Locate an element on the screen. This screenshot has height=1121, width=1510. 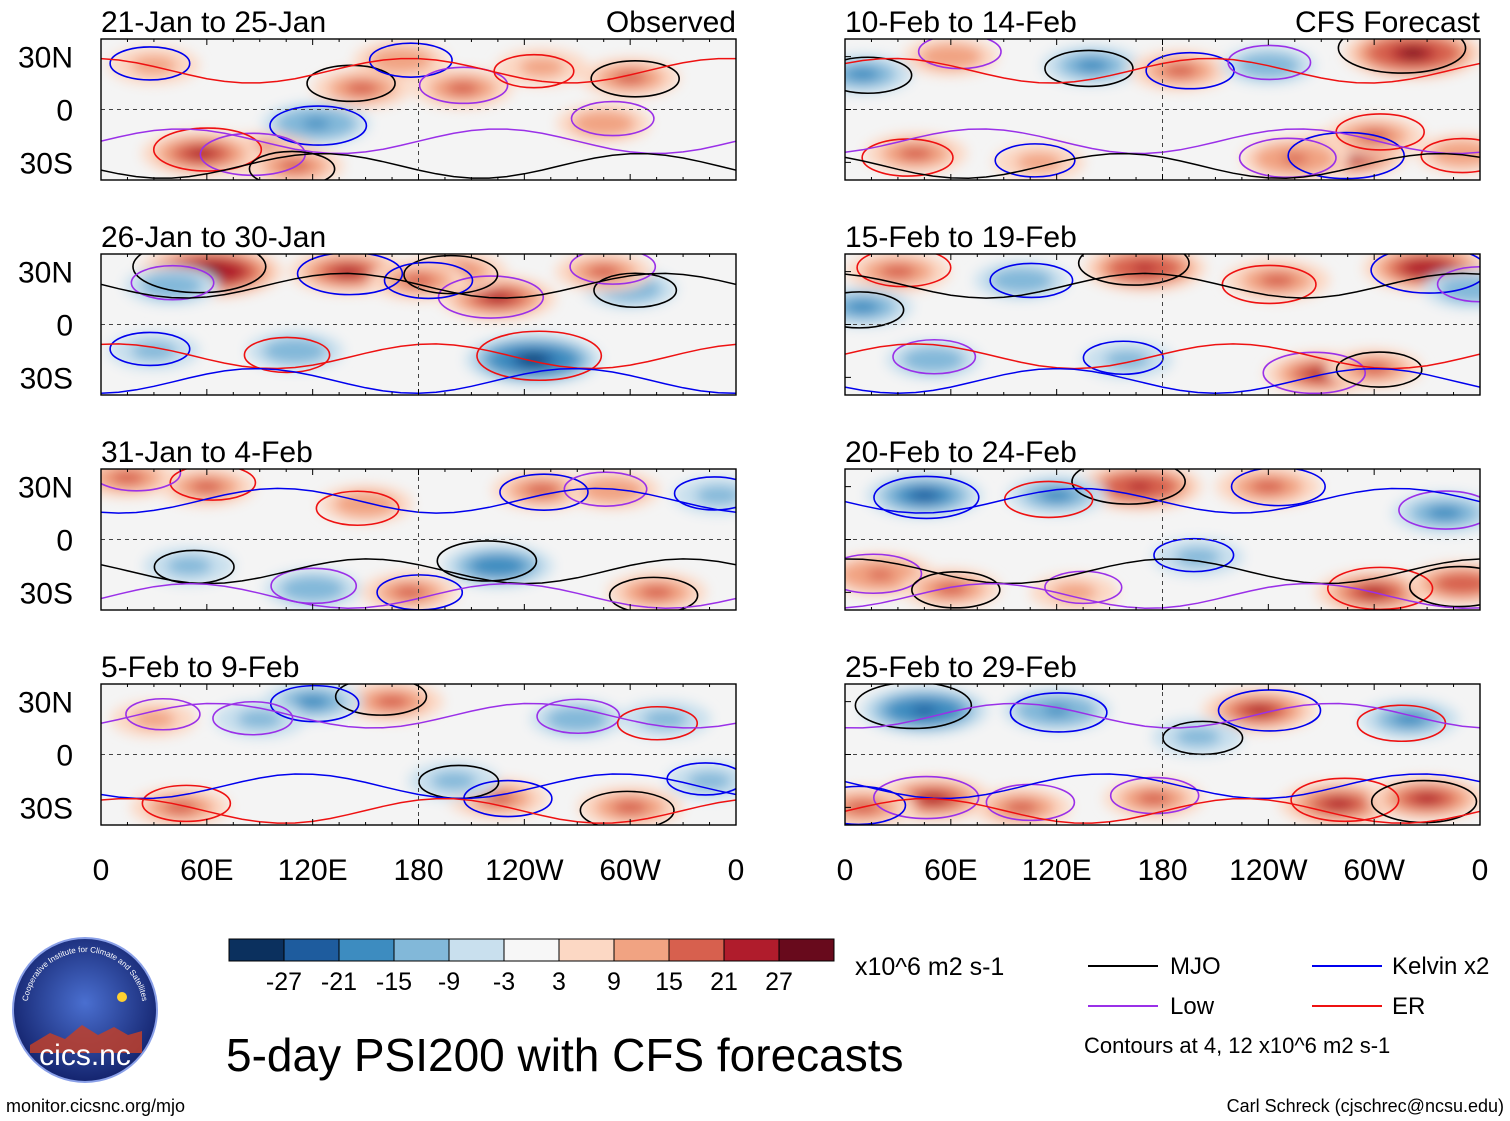
panel-period-label: 25-Feb to 29-Feb is located at coordinates (961, 667).